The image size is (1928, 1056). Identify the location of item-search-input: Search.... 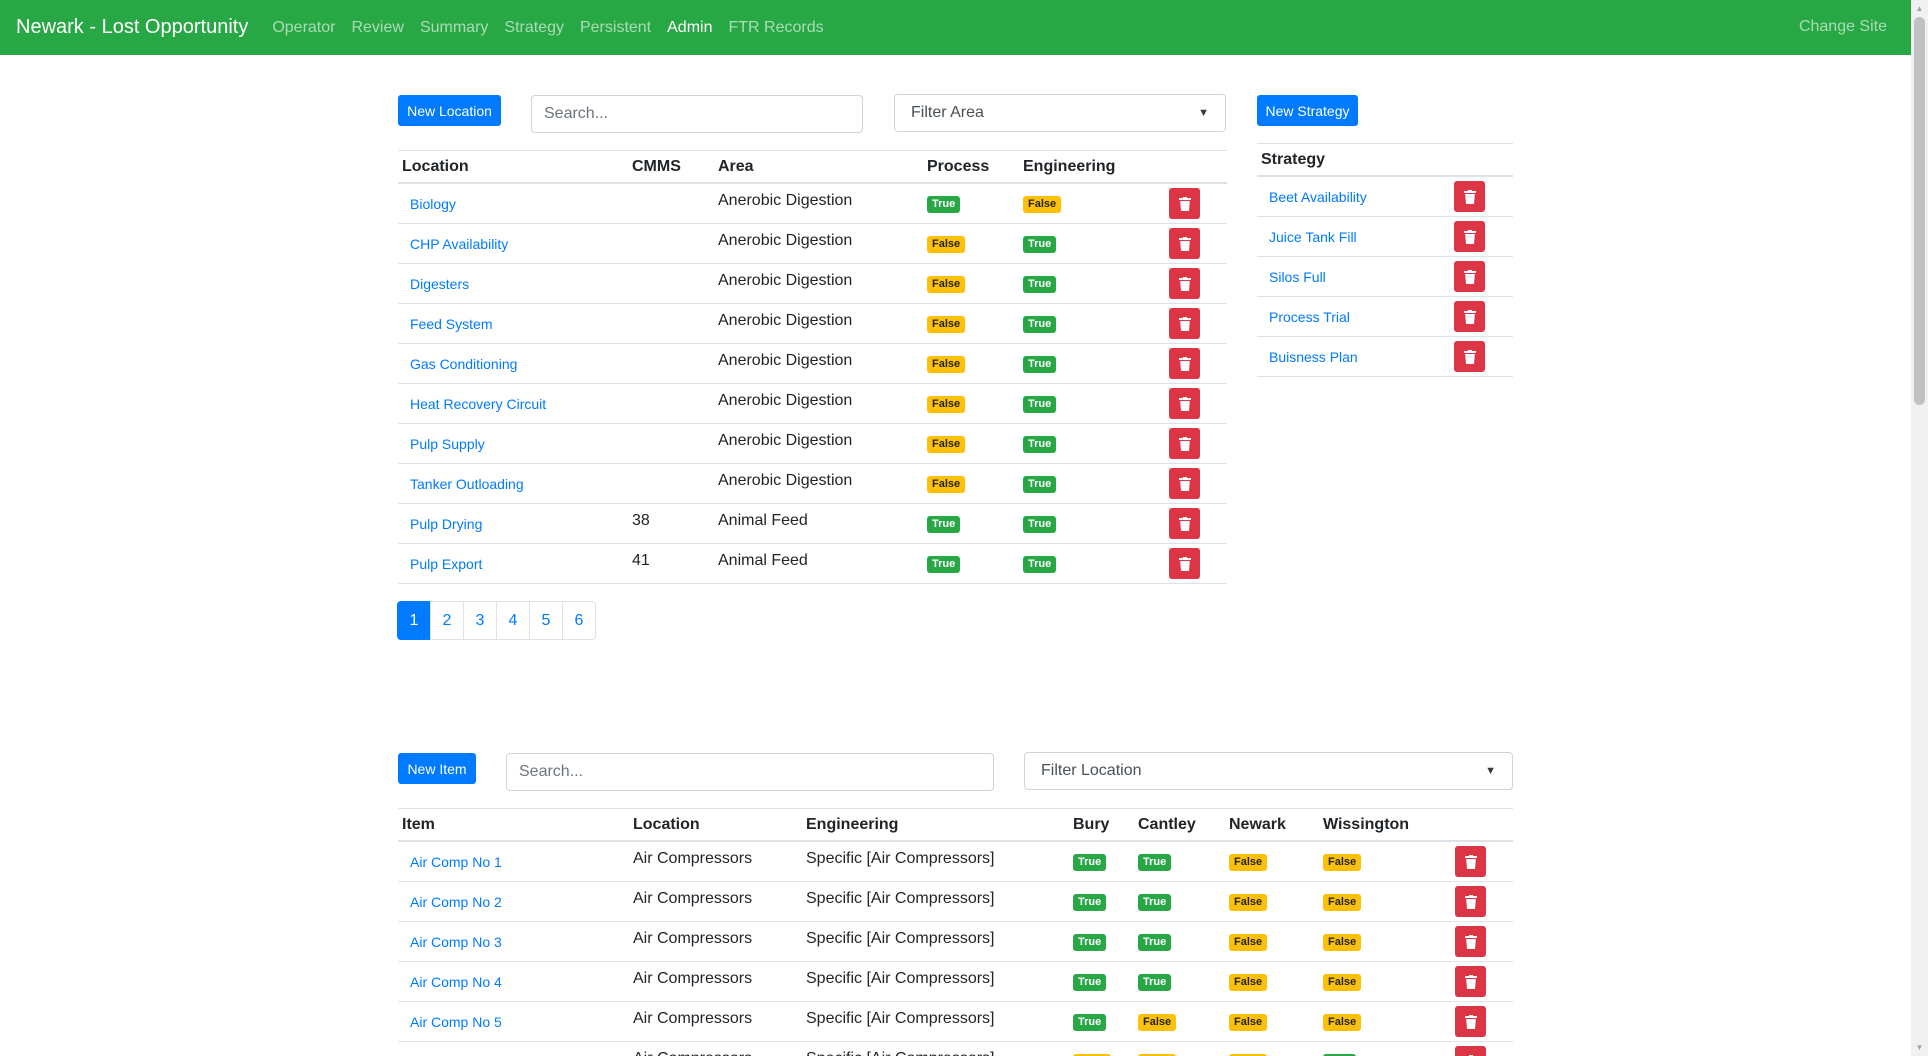
(750, 772).